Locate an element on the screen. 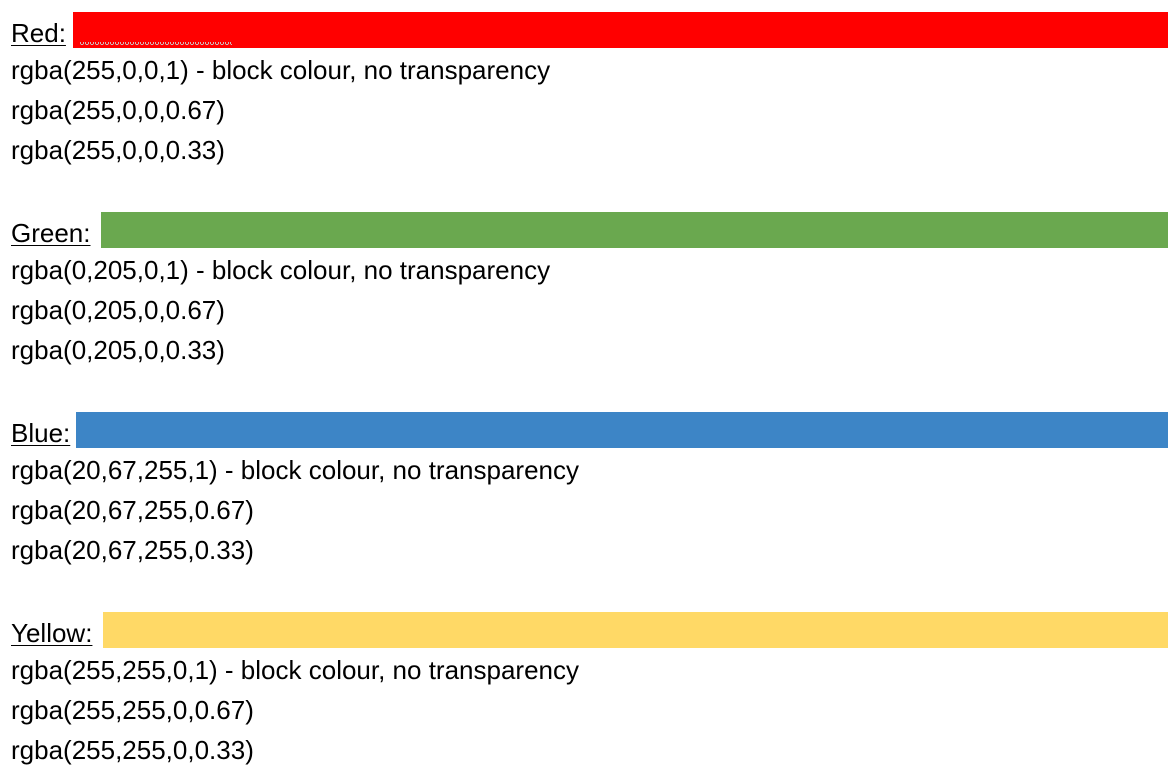 This screenshot has height=782, width=1168. green-line-33: rgba(0,205,0,0.33) is located at coordinates (118, 350).